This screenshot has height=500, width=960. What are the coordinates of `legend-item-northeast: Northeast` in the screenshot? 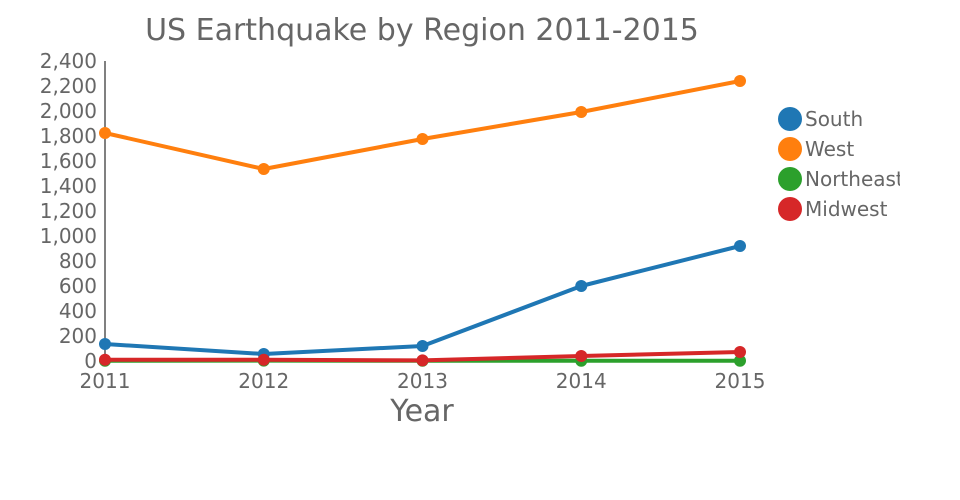 It's located at (841, 179).